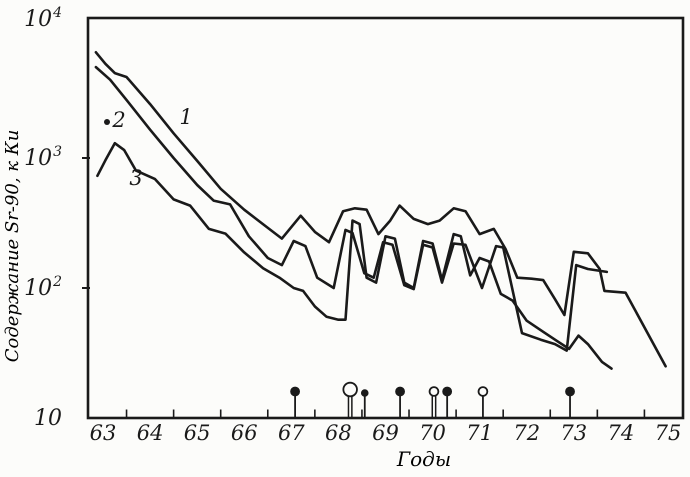 The image size is (690, 477). I want to click on x-tick-label: 75, so click(668, 433).